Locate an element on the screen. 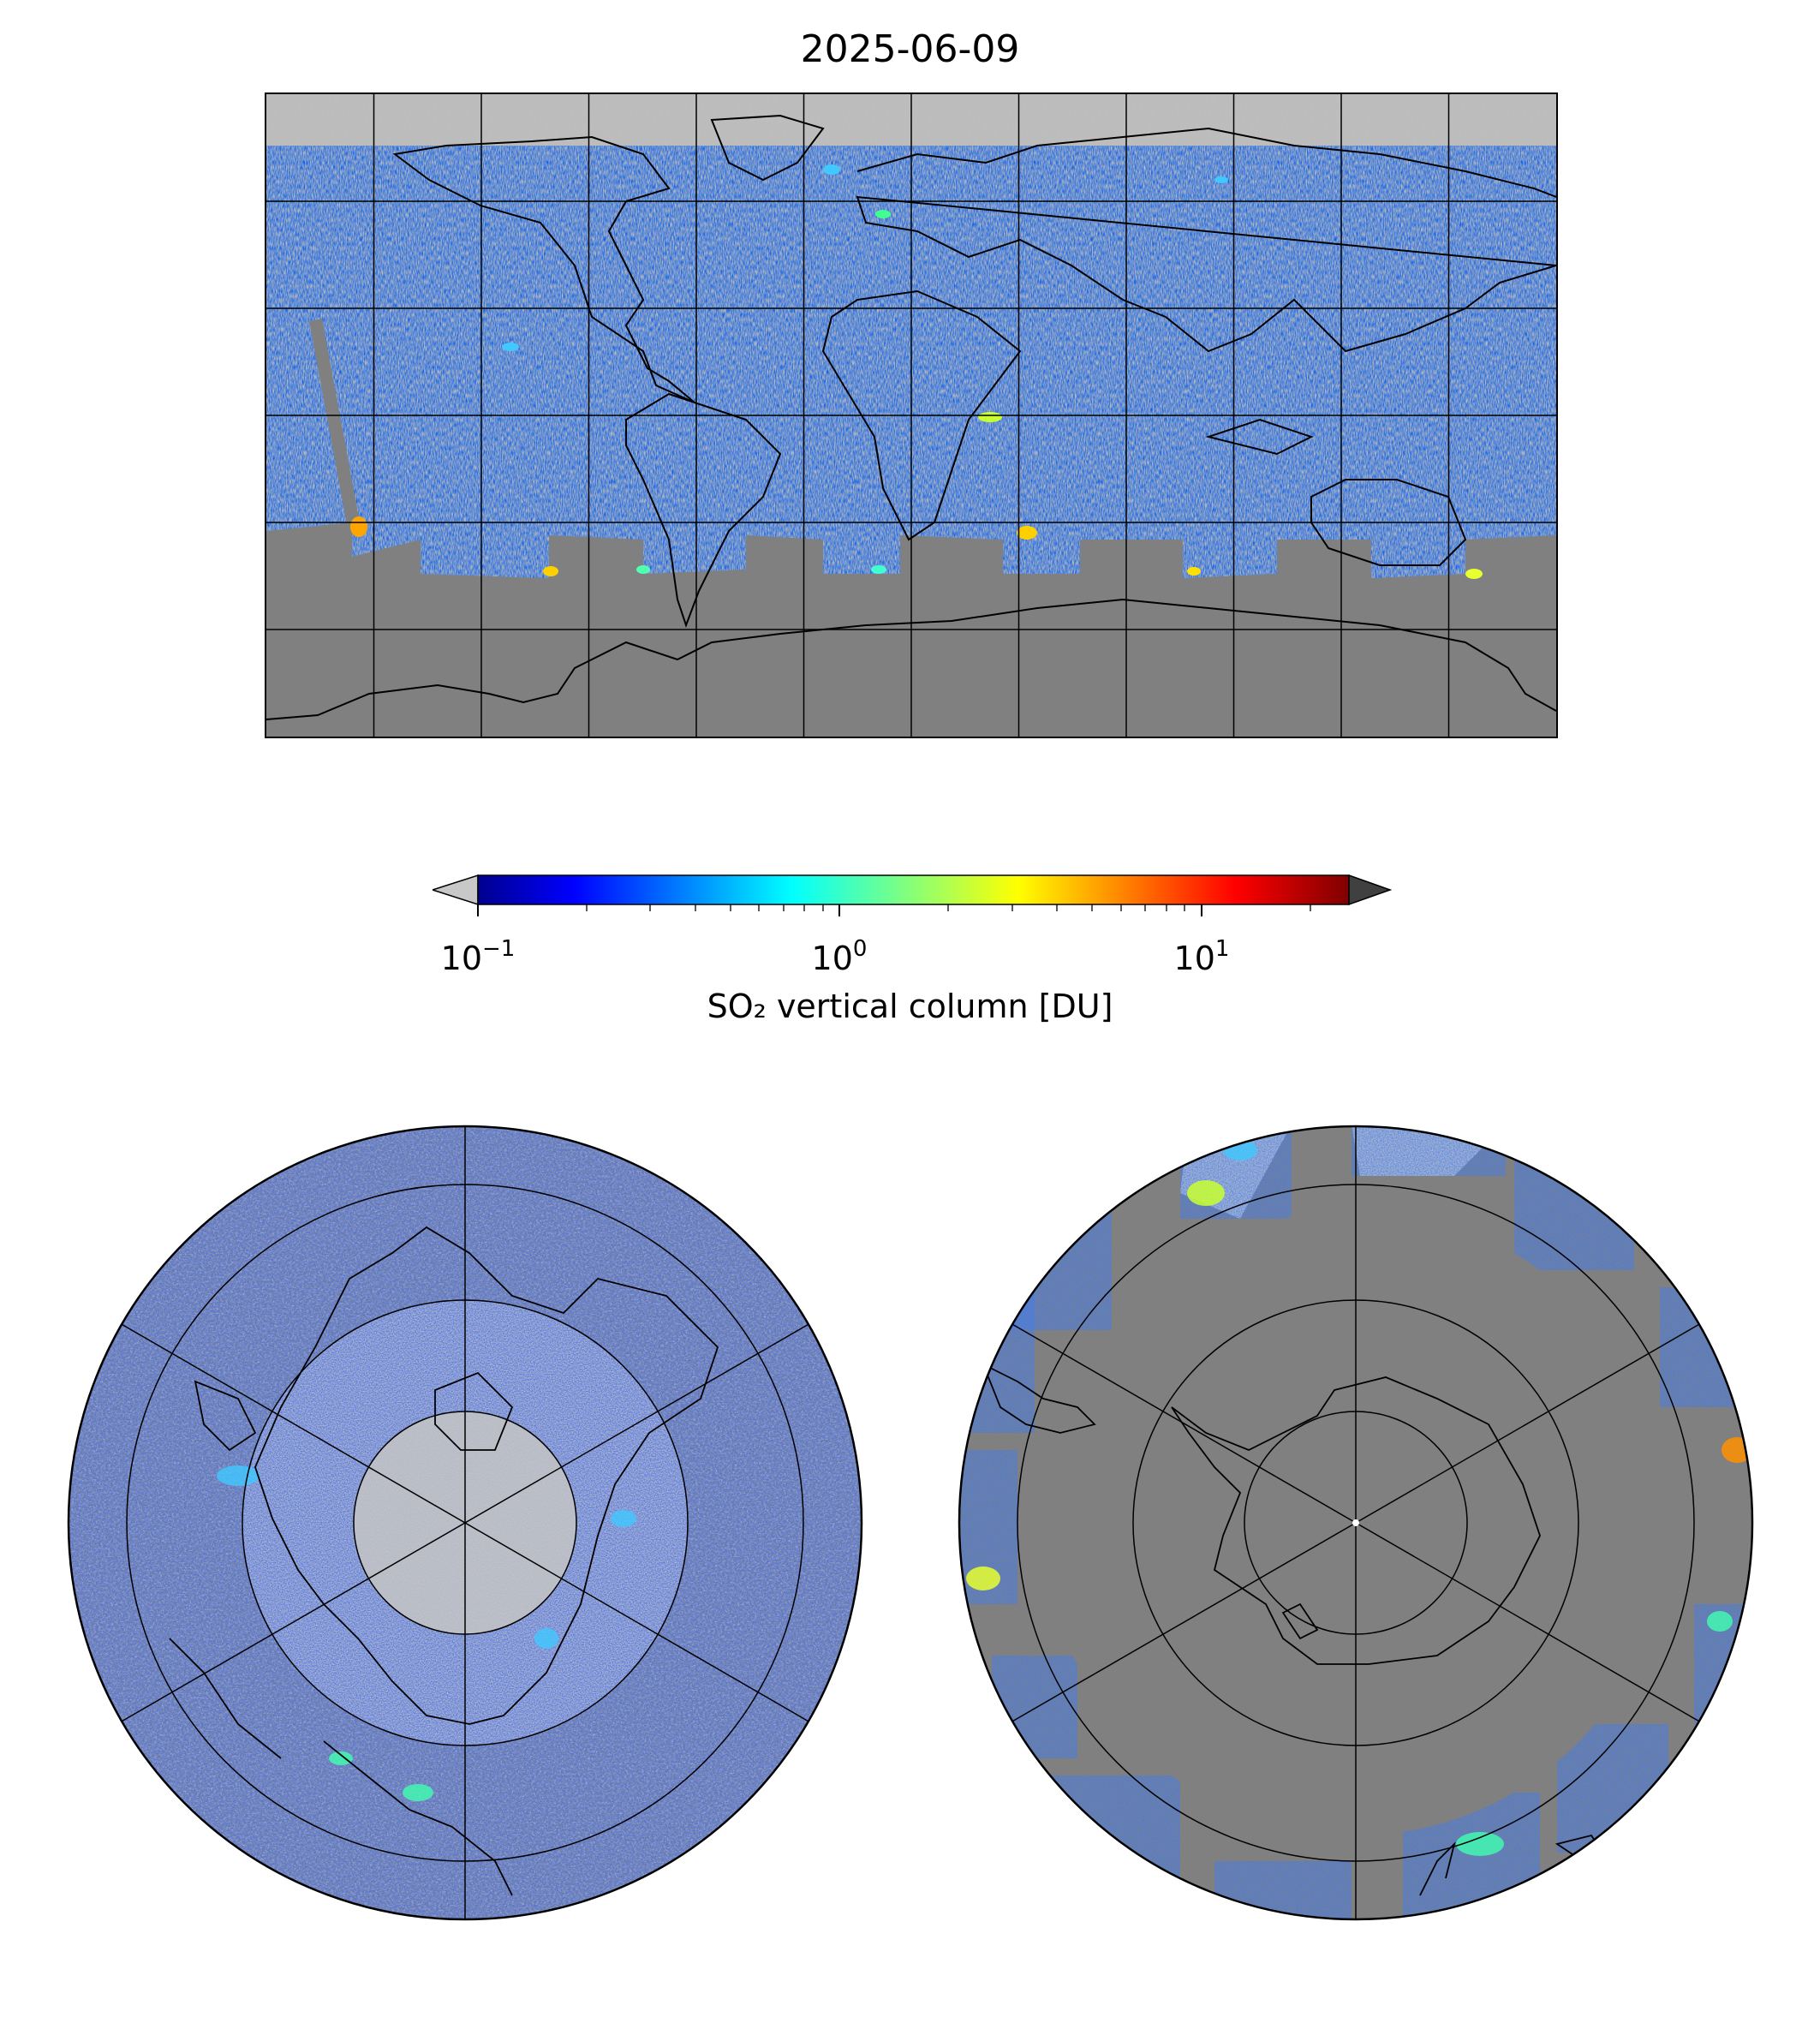 This screenshot has height=2023, width=1820. south-pole-marker is located at coordinates (1356, 1522).